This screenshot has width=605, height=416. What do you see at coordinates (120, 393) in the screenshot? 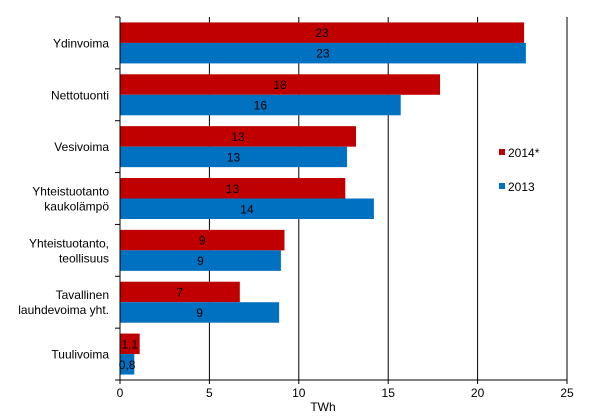
I see `x-tick-label: 0` at bounding box center [120, 393].